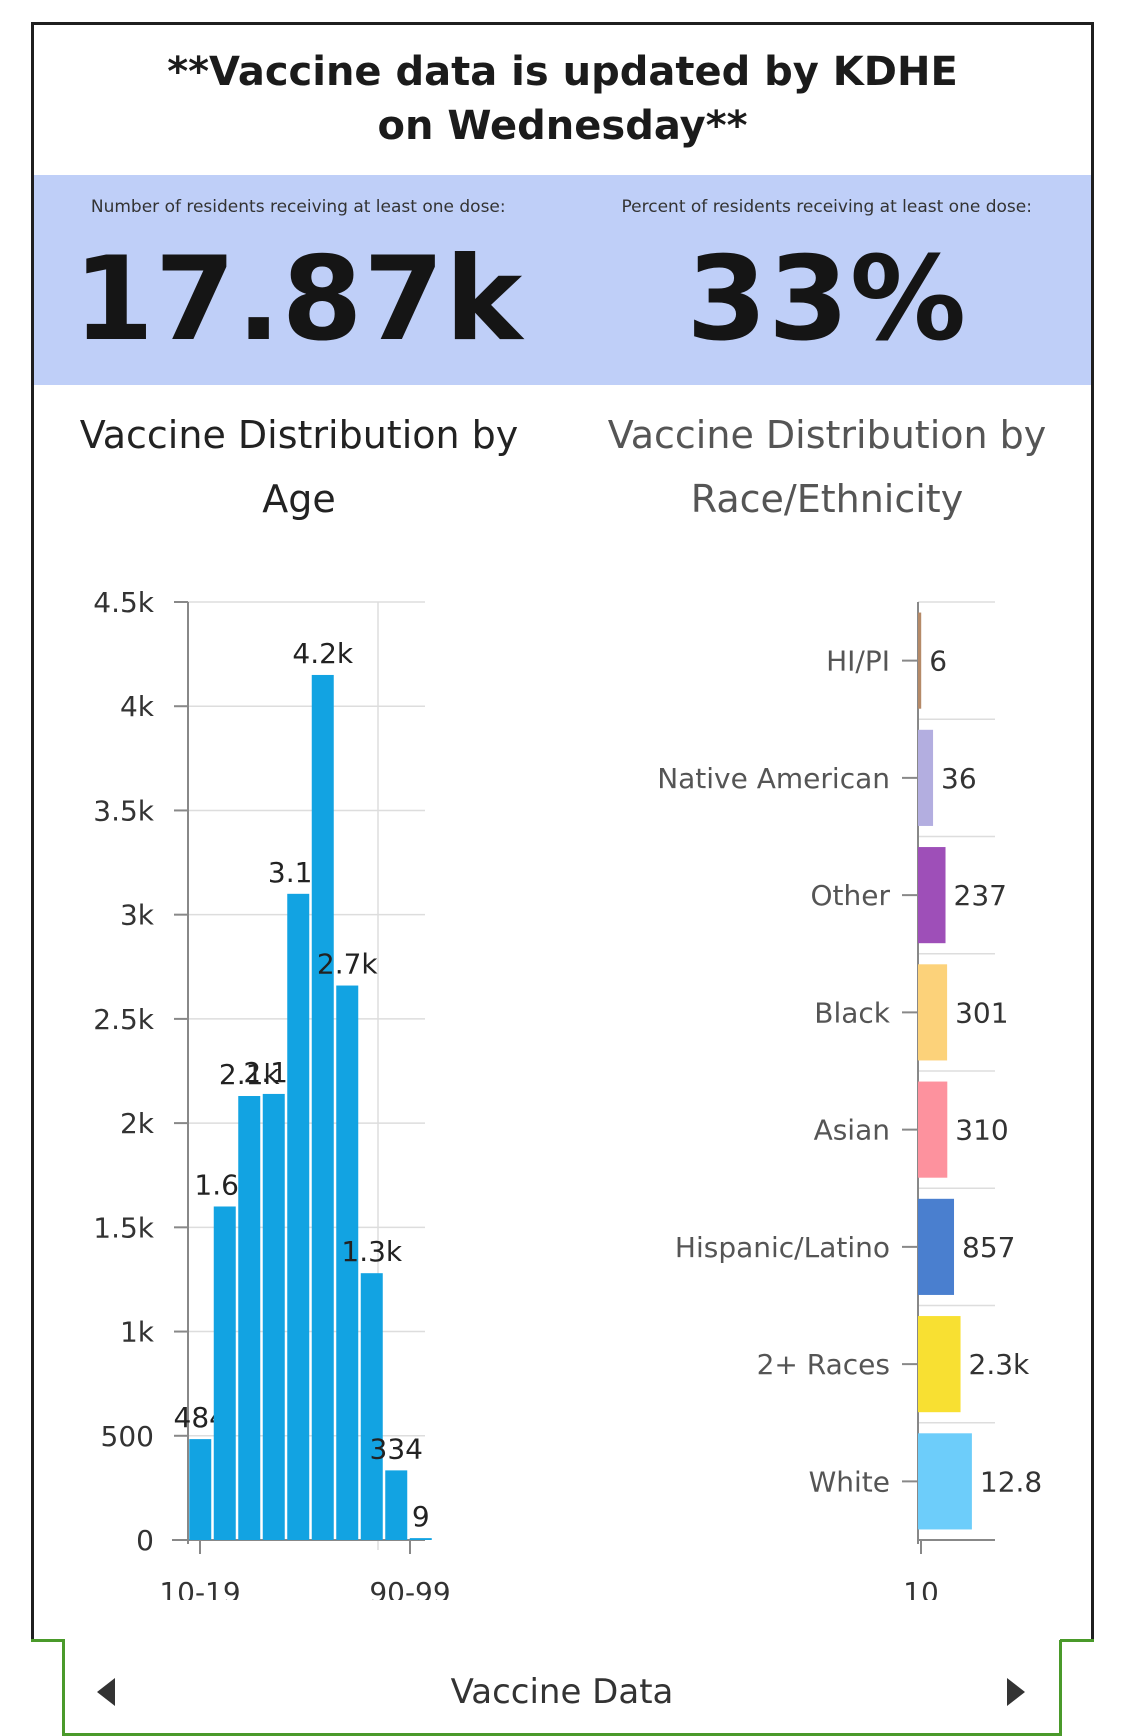  Describe the element at coordinates (850, 895) in the screenshot. I see `race-category-label: Other` at that location.